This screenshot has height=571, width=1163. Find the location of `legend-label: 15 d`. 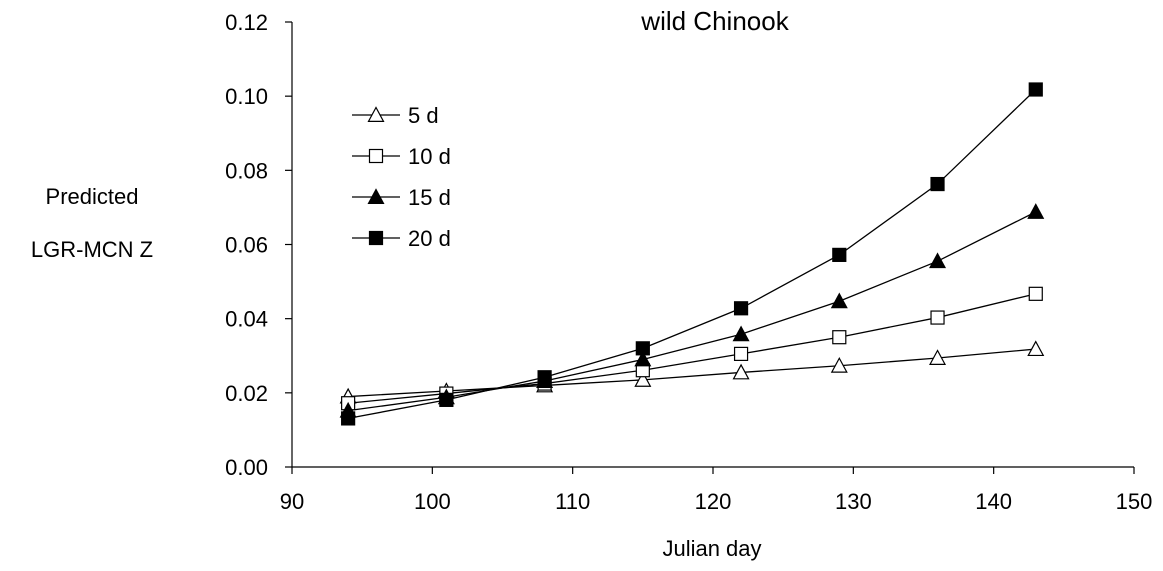

legend-label: 15 d is located at coordinates (429, 197).